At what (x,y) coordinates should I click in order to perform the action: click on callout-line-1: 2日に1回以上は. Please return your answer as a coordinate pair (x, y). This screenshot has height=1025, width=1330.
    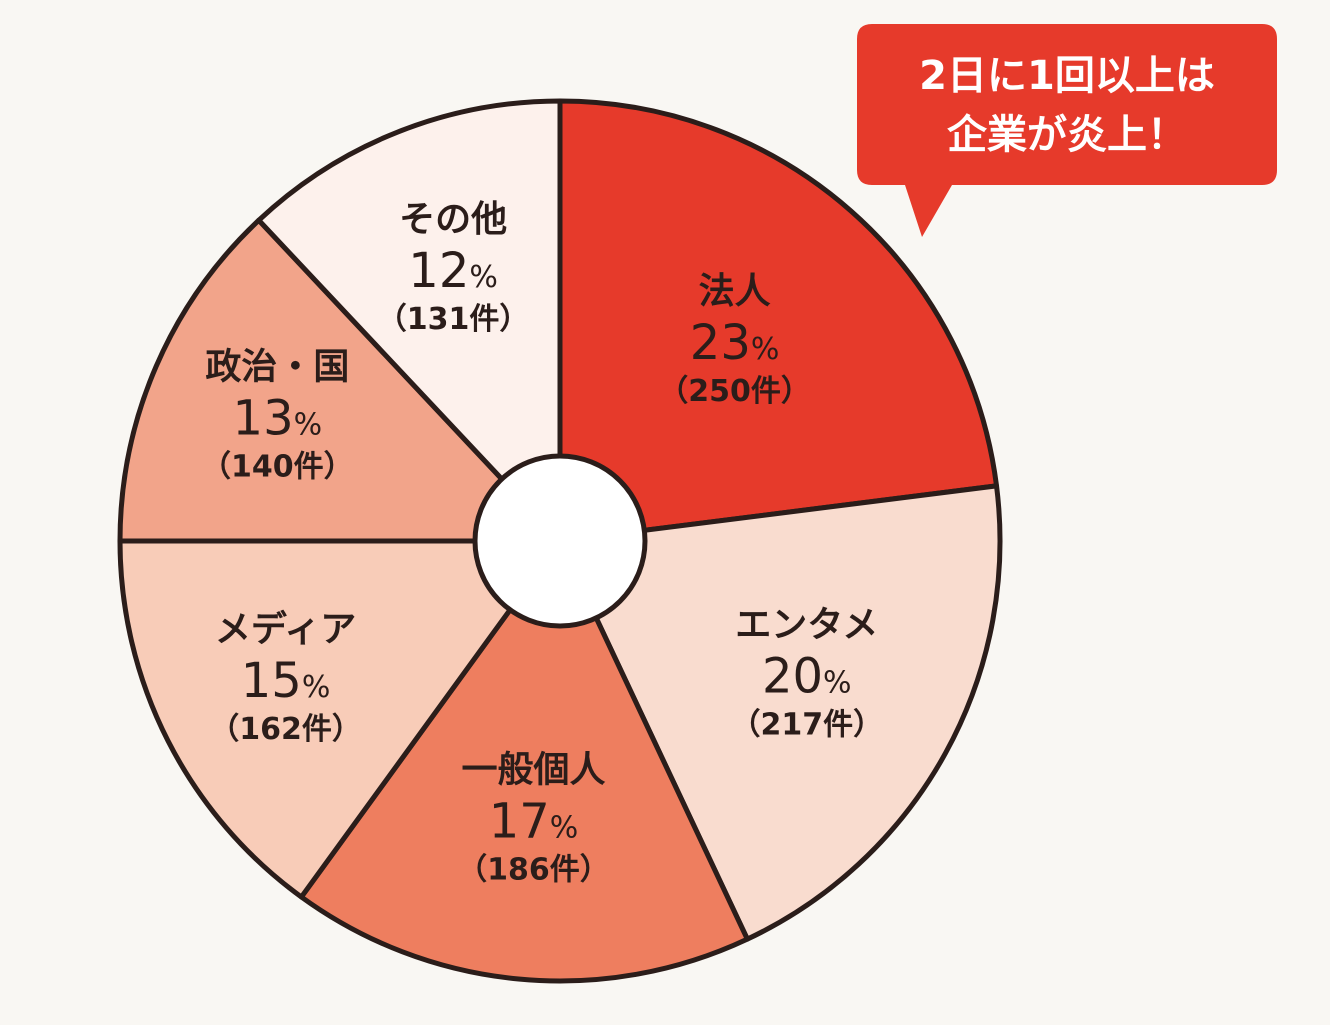
    Looking at the image, I should click on (1067, 76).